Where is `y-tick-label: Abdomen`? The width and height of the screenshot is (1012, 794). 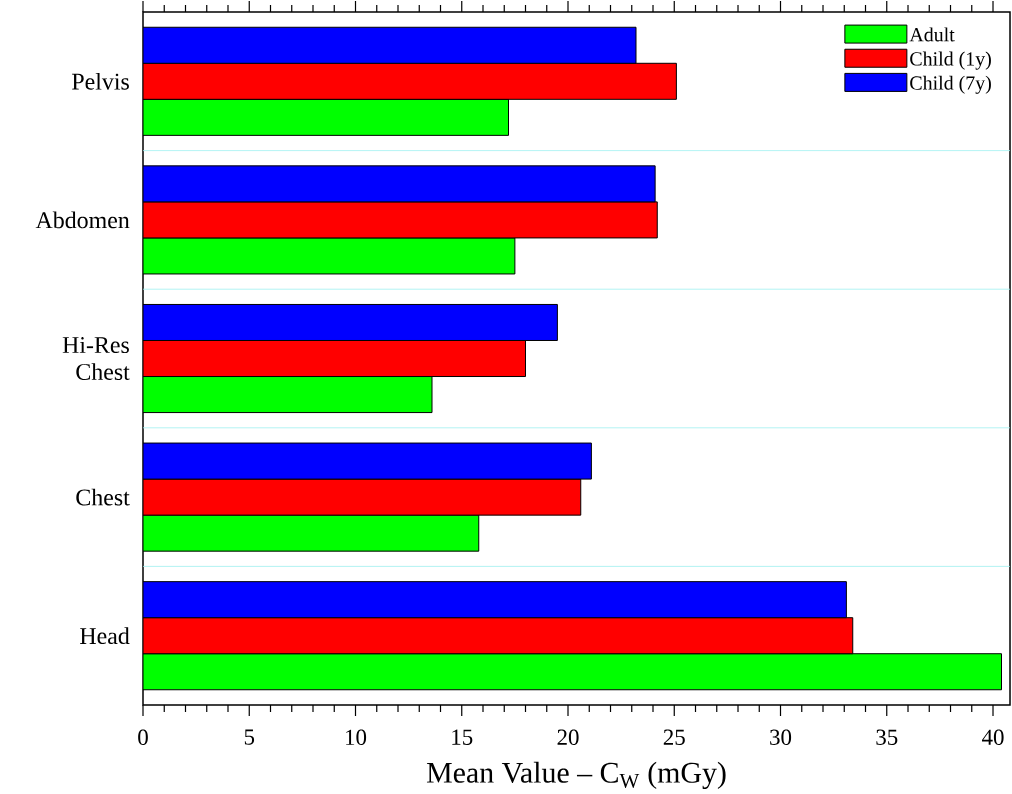
y-tick-label: Abdomen is located at coordinates (82, 220).